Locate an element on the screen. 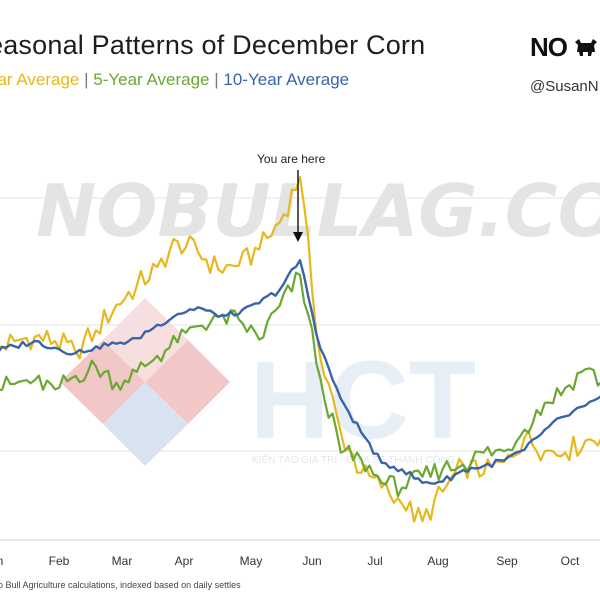  hct-diamond-bottom is located at coordinates (145, 424).